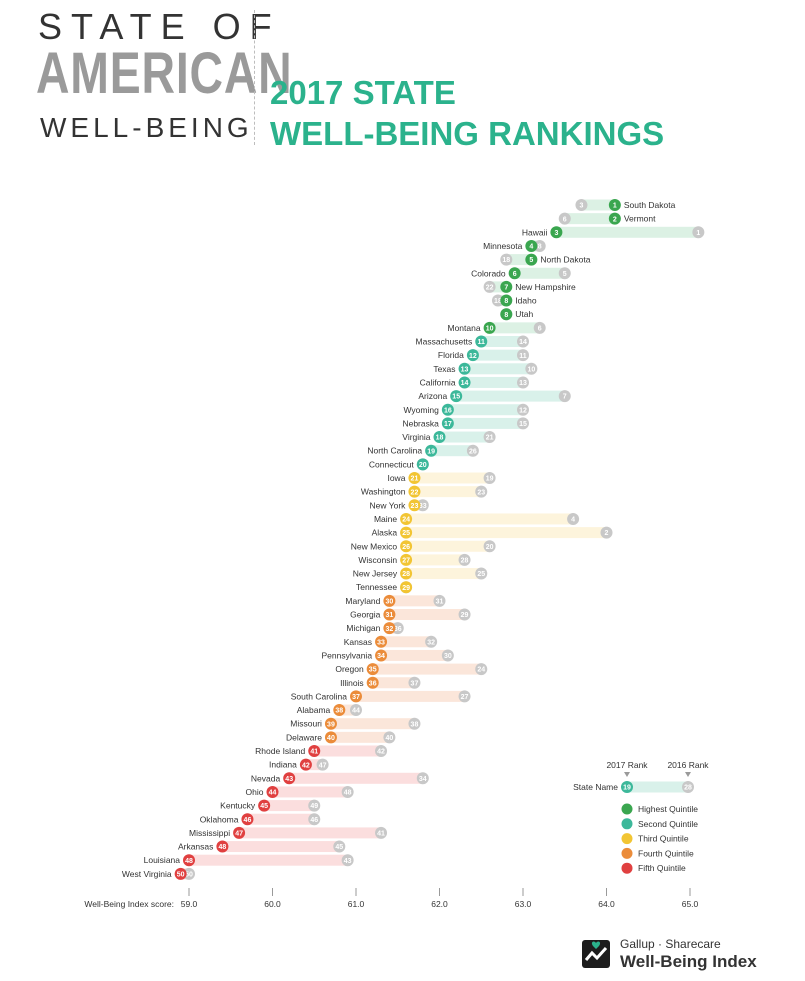 The width and height of the screenshot is (805, 981). Describe the element at coordinates (314, 710) in the screenshot. I see `state-name: Alabama` at that location.